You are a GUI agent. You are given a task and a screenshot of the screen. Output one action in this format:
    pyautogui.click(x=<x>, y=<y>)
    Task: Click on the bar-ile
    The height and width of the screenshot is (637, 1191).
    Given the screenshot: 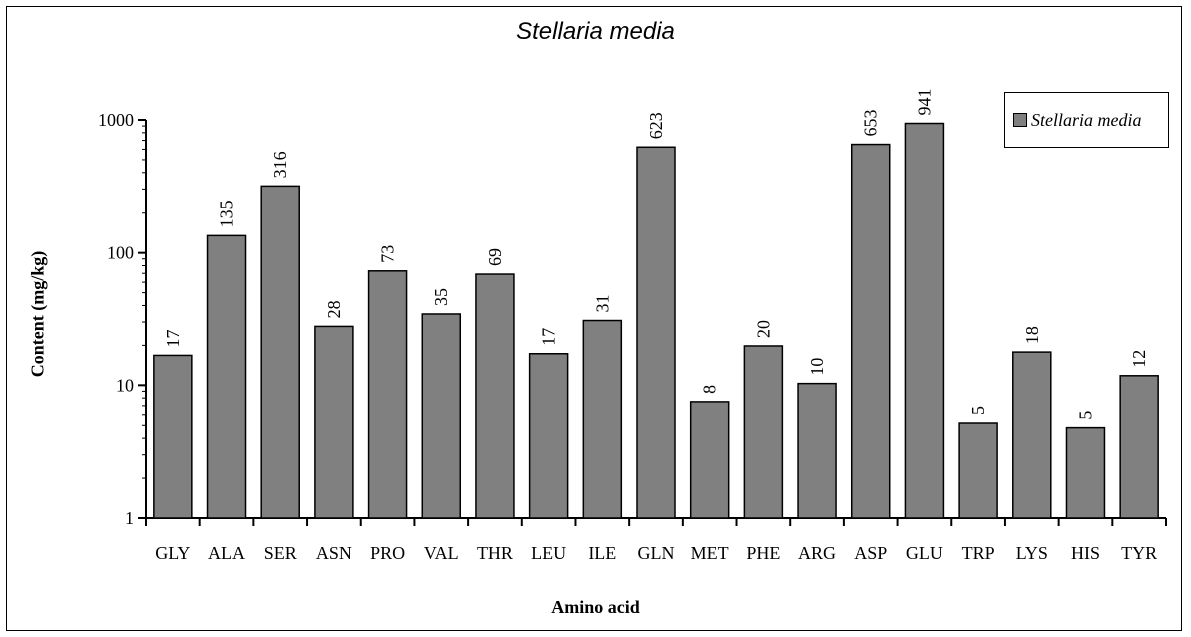 What is the action you would take?
    pyautogui.click(x=602, y=419)
    